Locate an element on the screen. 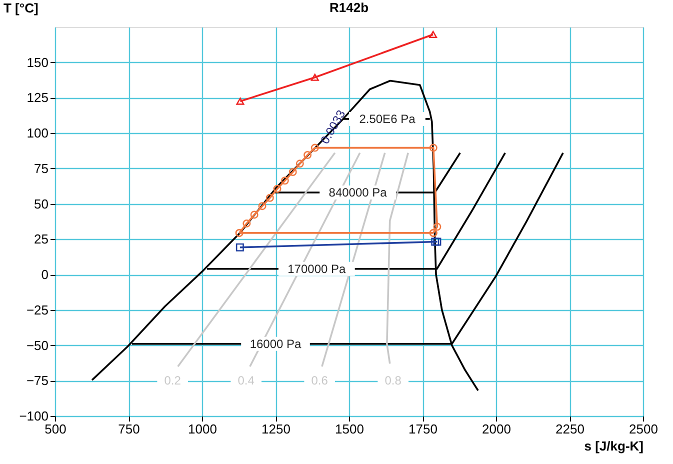  annotation: 840000 Pa is located at coordinates (358, 193).